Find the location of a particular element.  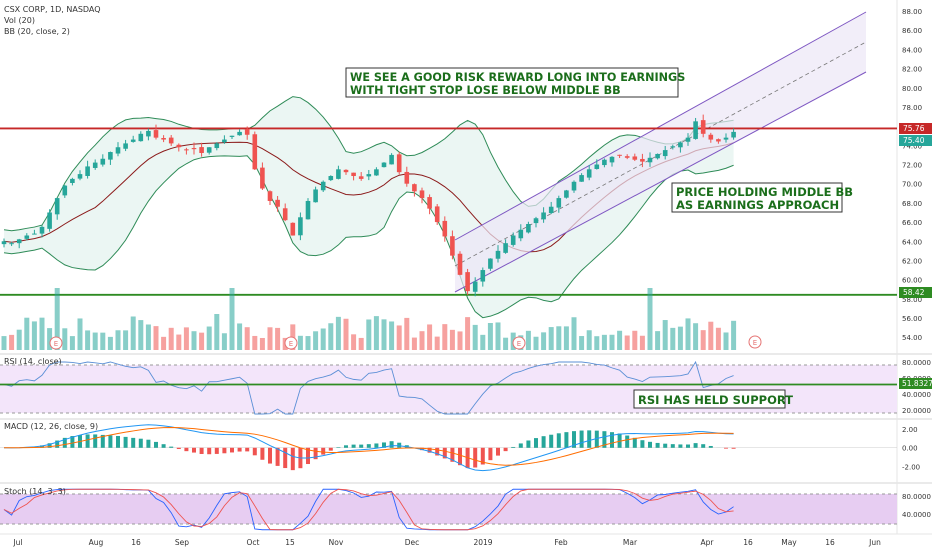

time-axis-tick: Feb is located at coordinates (561, 542).